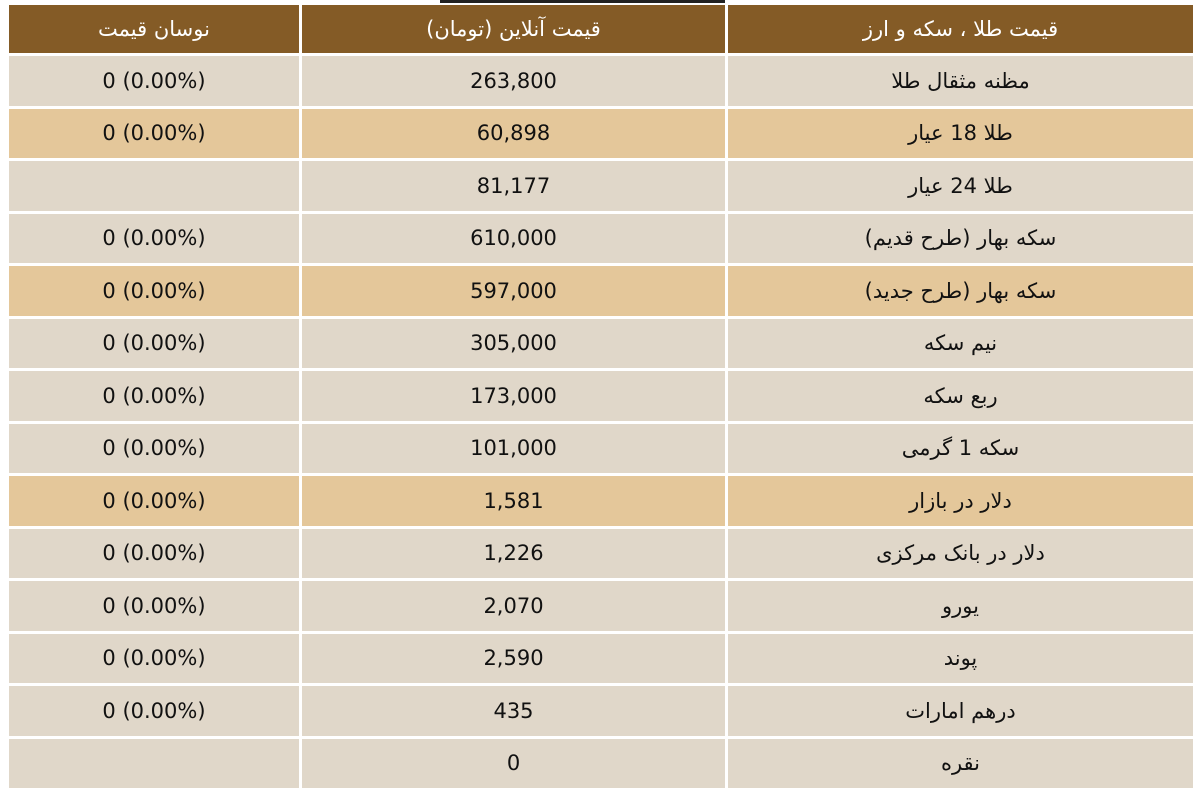 The width and height of the screenshot is (1200, 794). What do you see at coordinates (960, 396) in the screenshot?
I see `item-name: ربع سکه` at bounding box center [960, 396].